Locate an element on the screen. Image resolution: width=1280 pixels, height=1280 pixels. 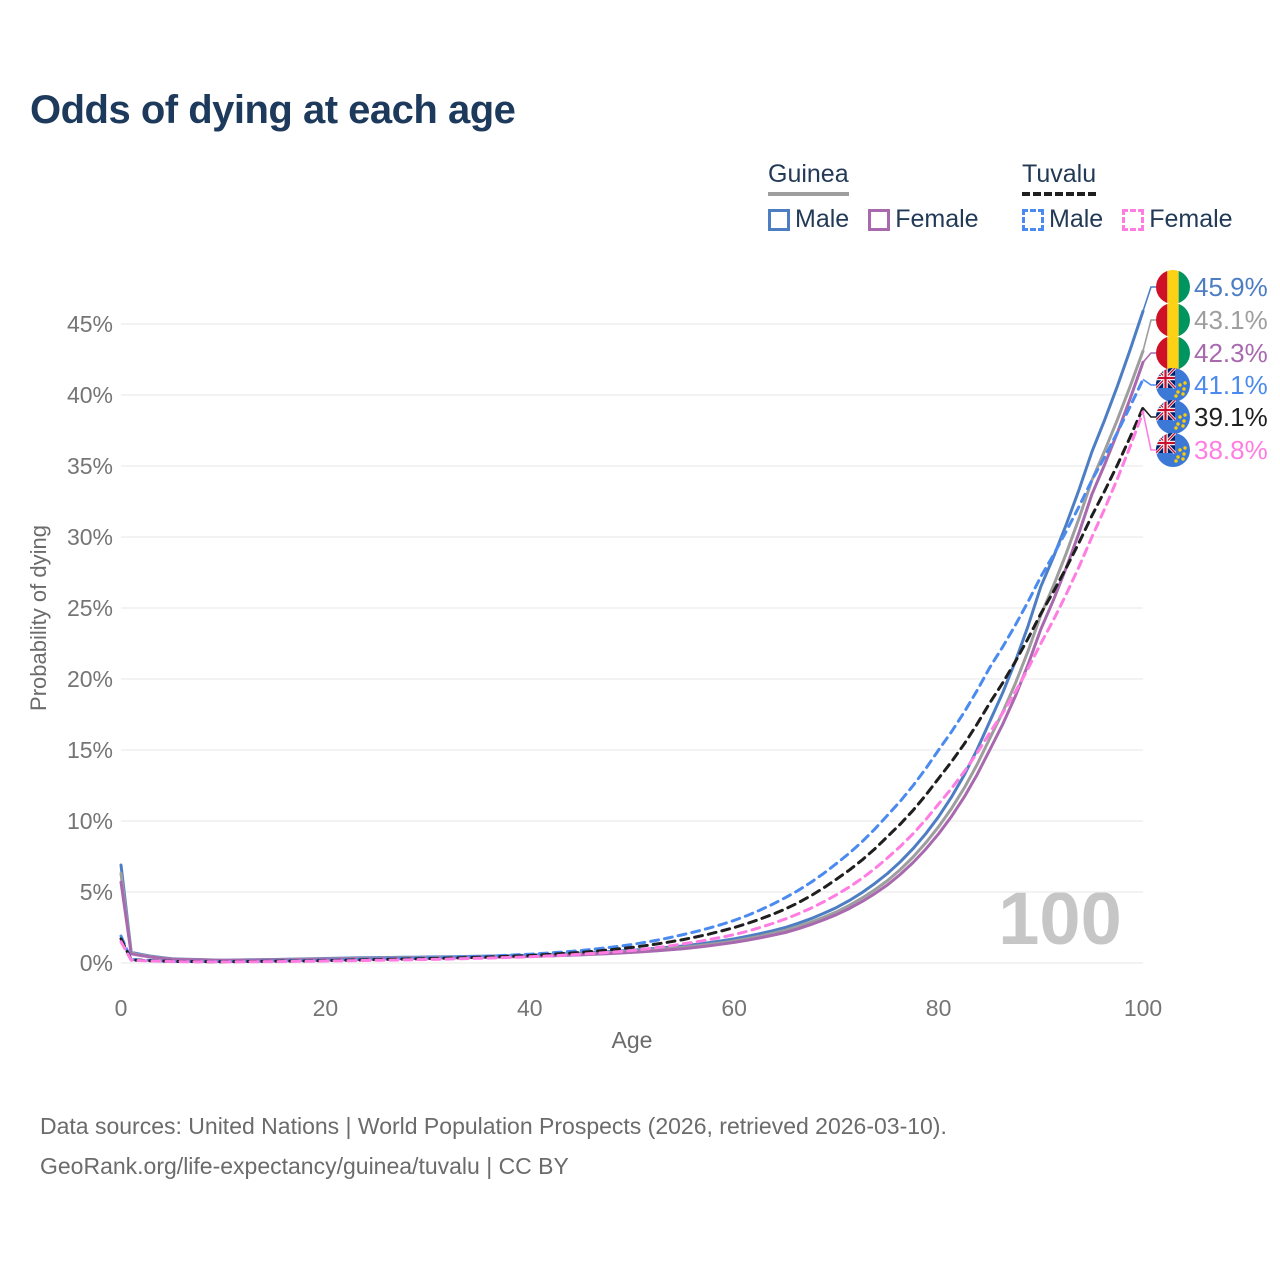
legend-label-guinea-female: Female is located at coordinates (937, 219).